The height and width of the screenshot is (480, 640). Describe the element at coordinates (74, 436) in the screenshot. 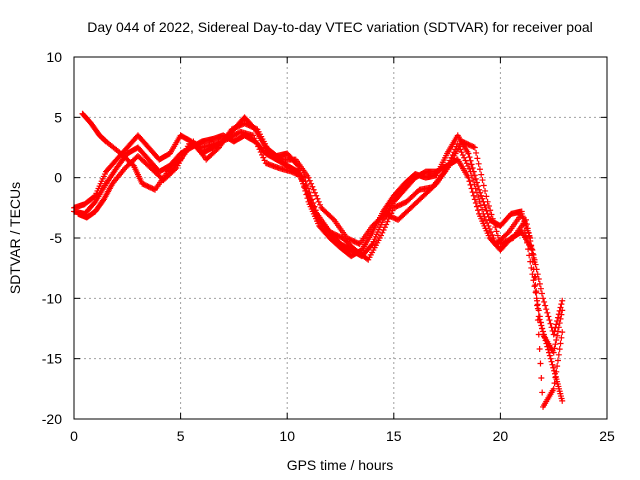

I see `x-tick-label: 0` at that location.